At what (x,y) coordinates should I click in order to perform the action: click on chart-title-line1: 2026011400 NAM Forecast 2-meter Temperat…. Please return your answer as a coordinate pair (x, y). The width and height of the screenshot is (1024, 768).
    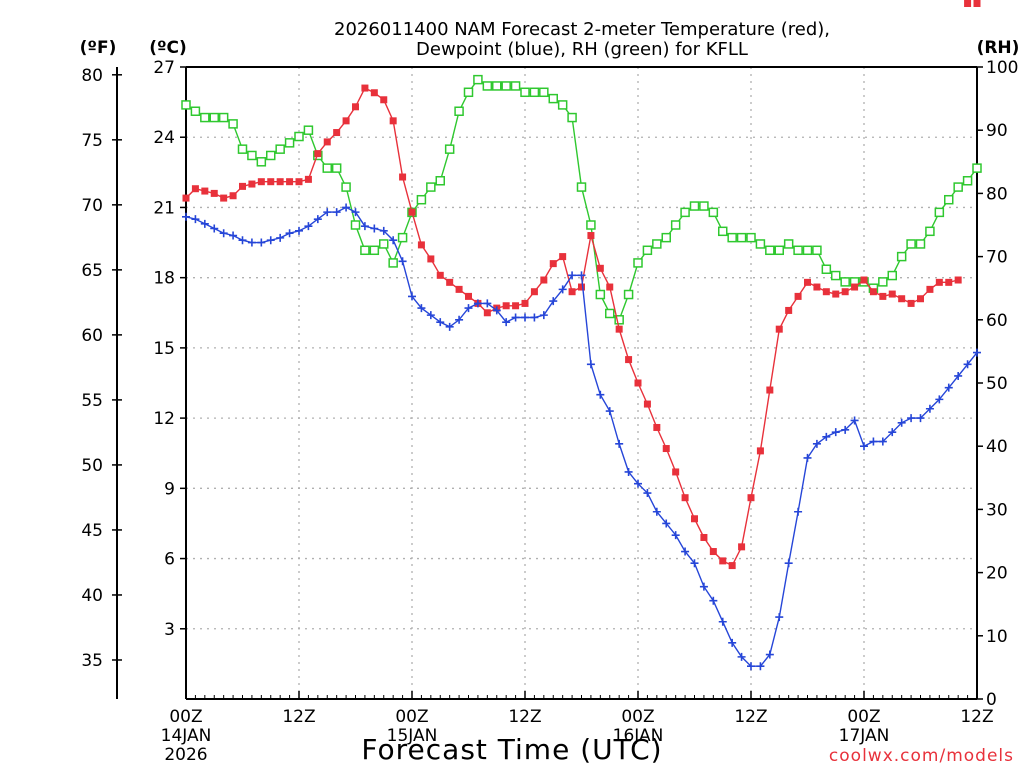
    Looking at the image, I should click on (582, 29).